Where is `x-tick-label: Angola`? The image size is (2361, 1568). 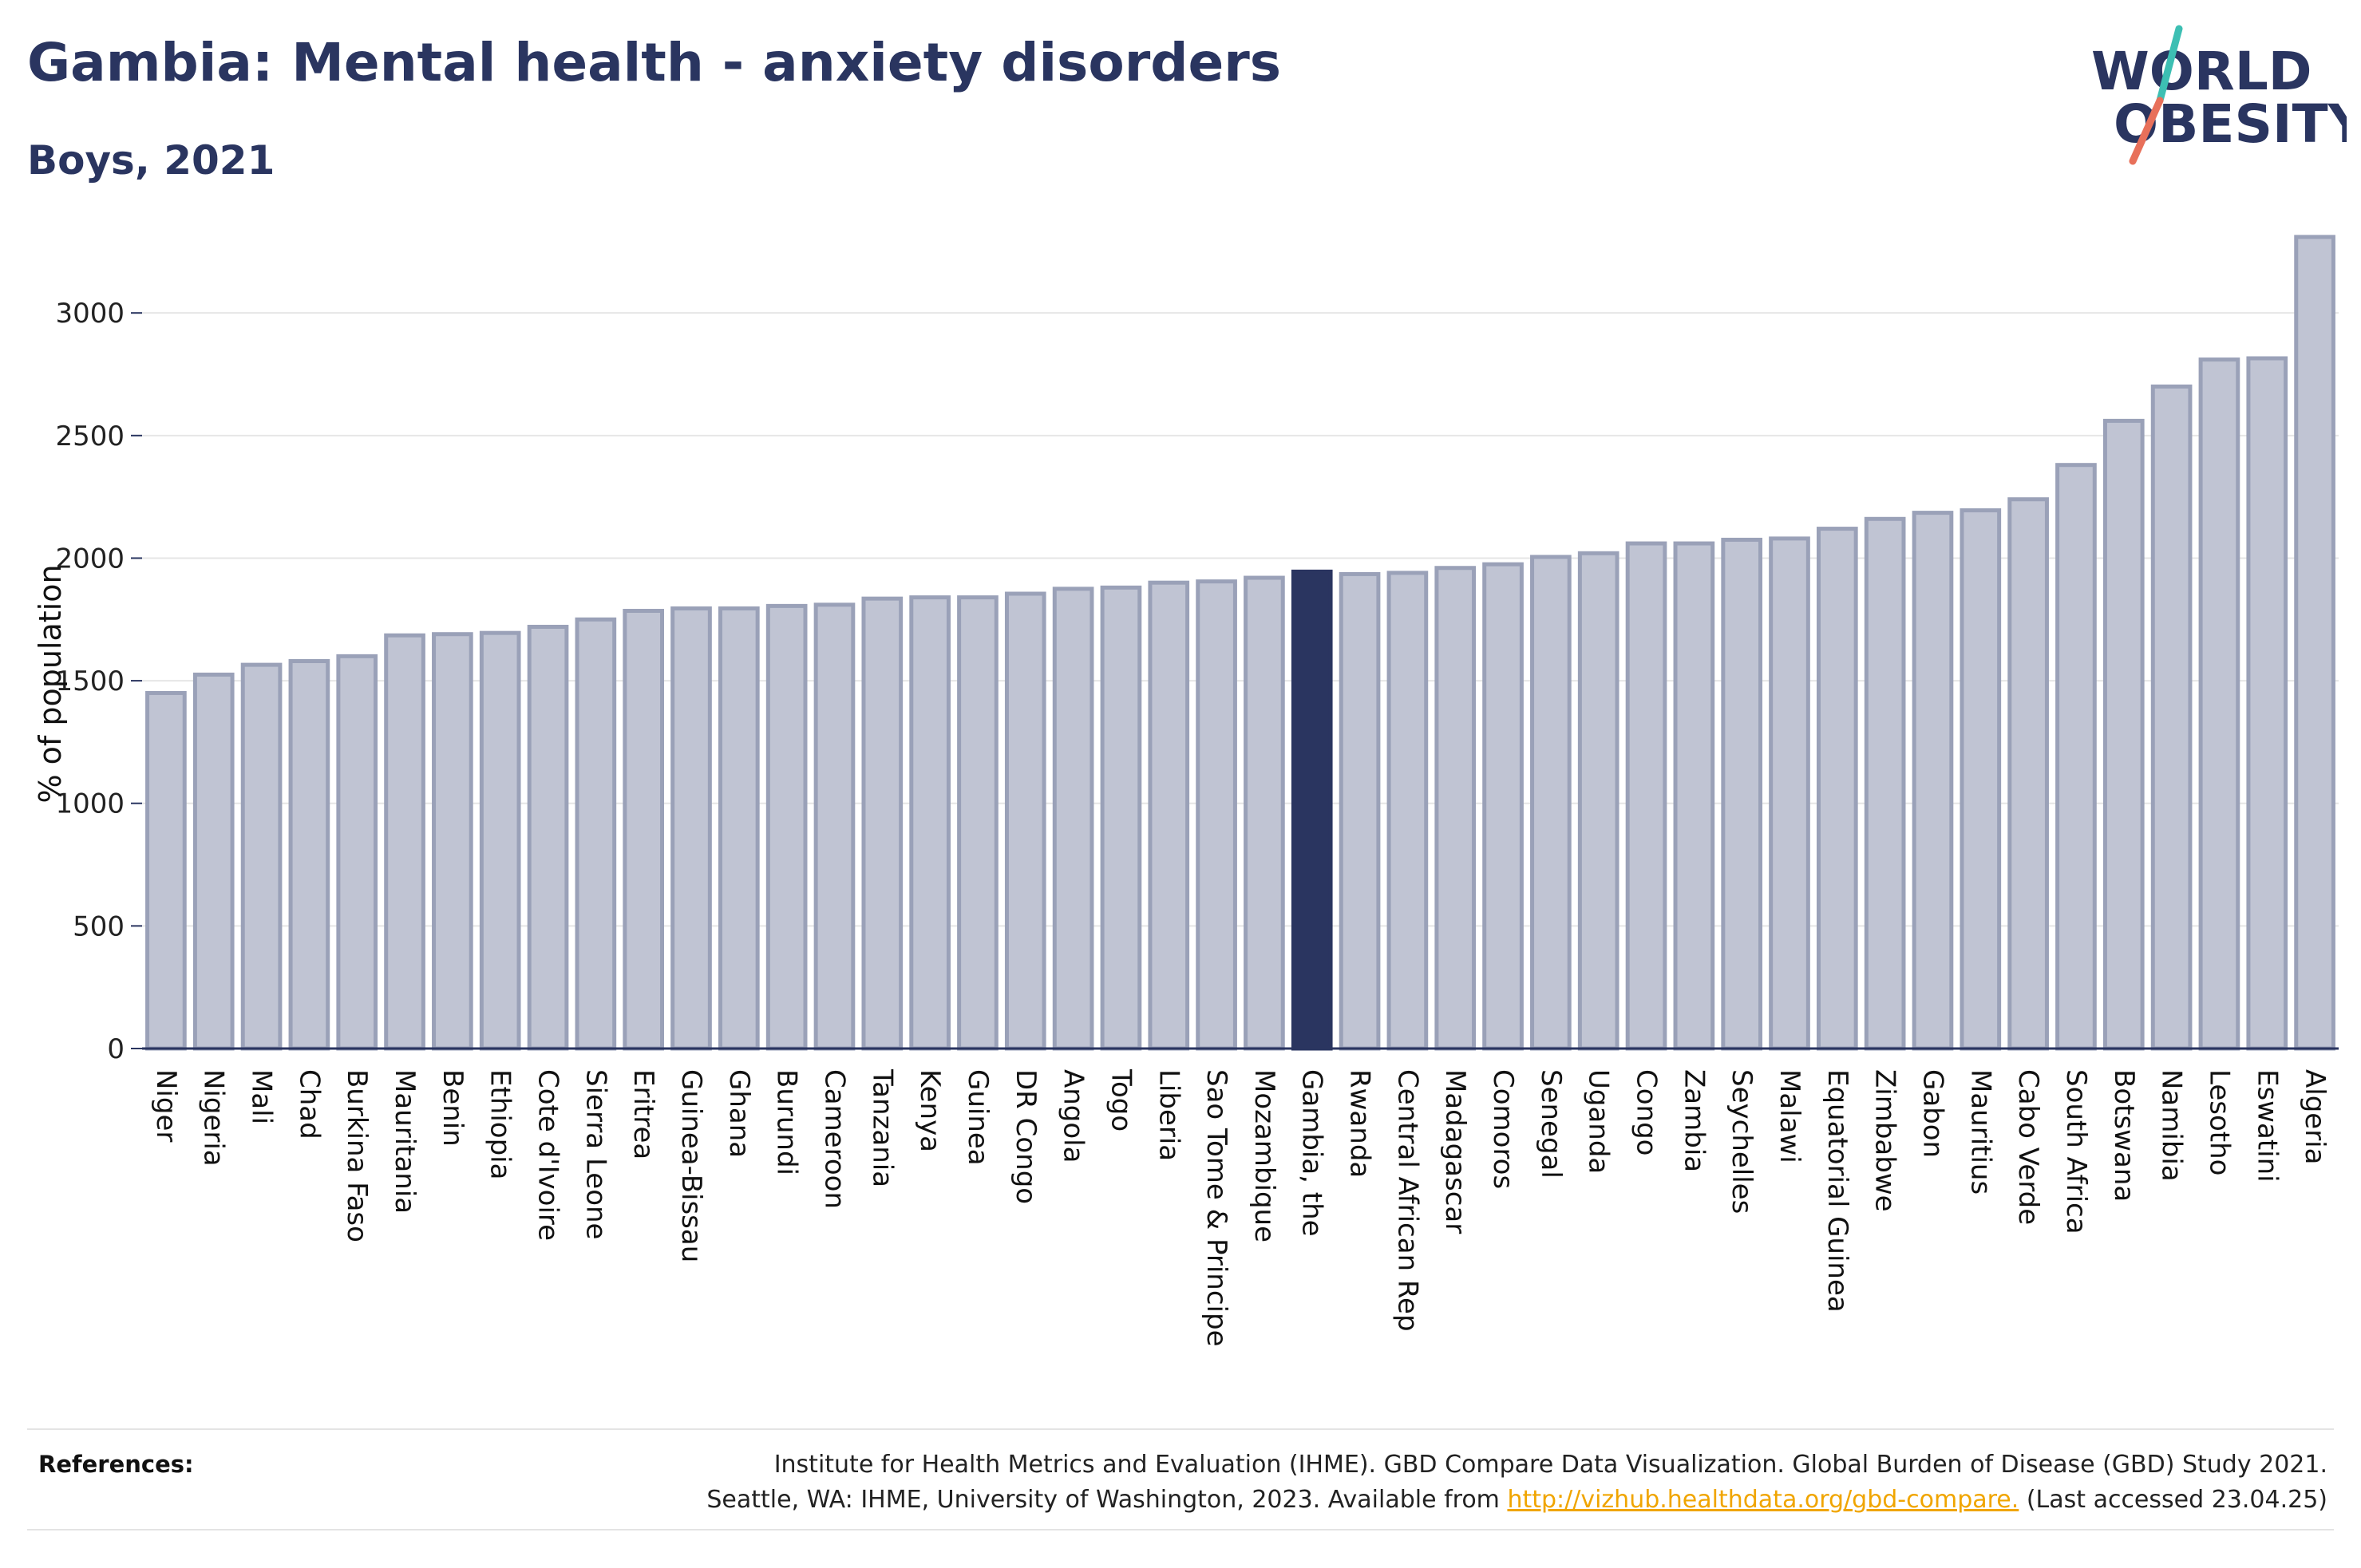 x-tick-label: Angola is located at coordinates (1074, 1116).